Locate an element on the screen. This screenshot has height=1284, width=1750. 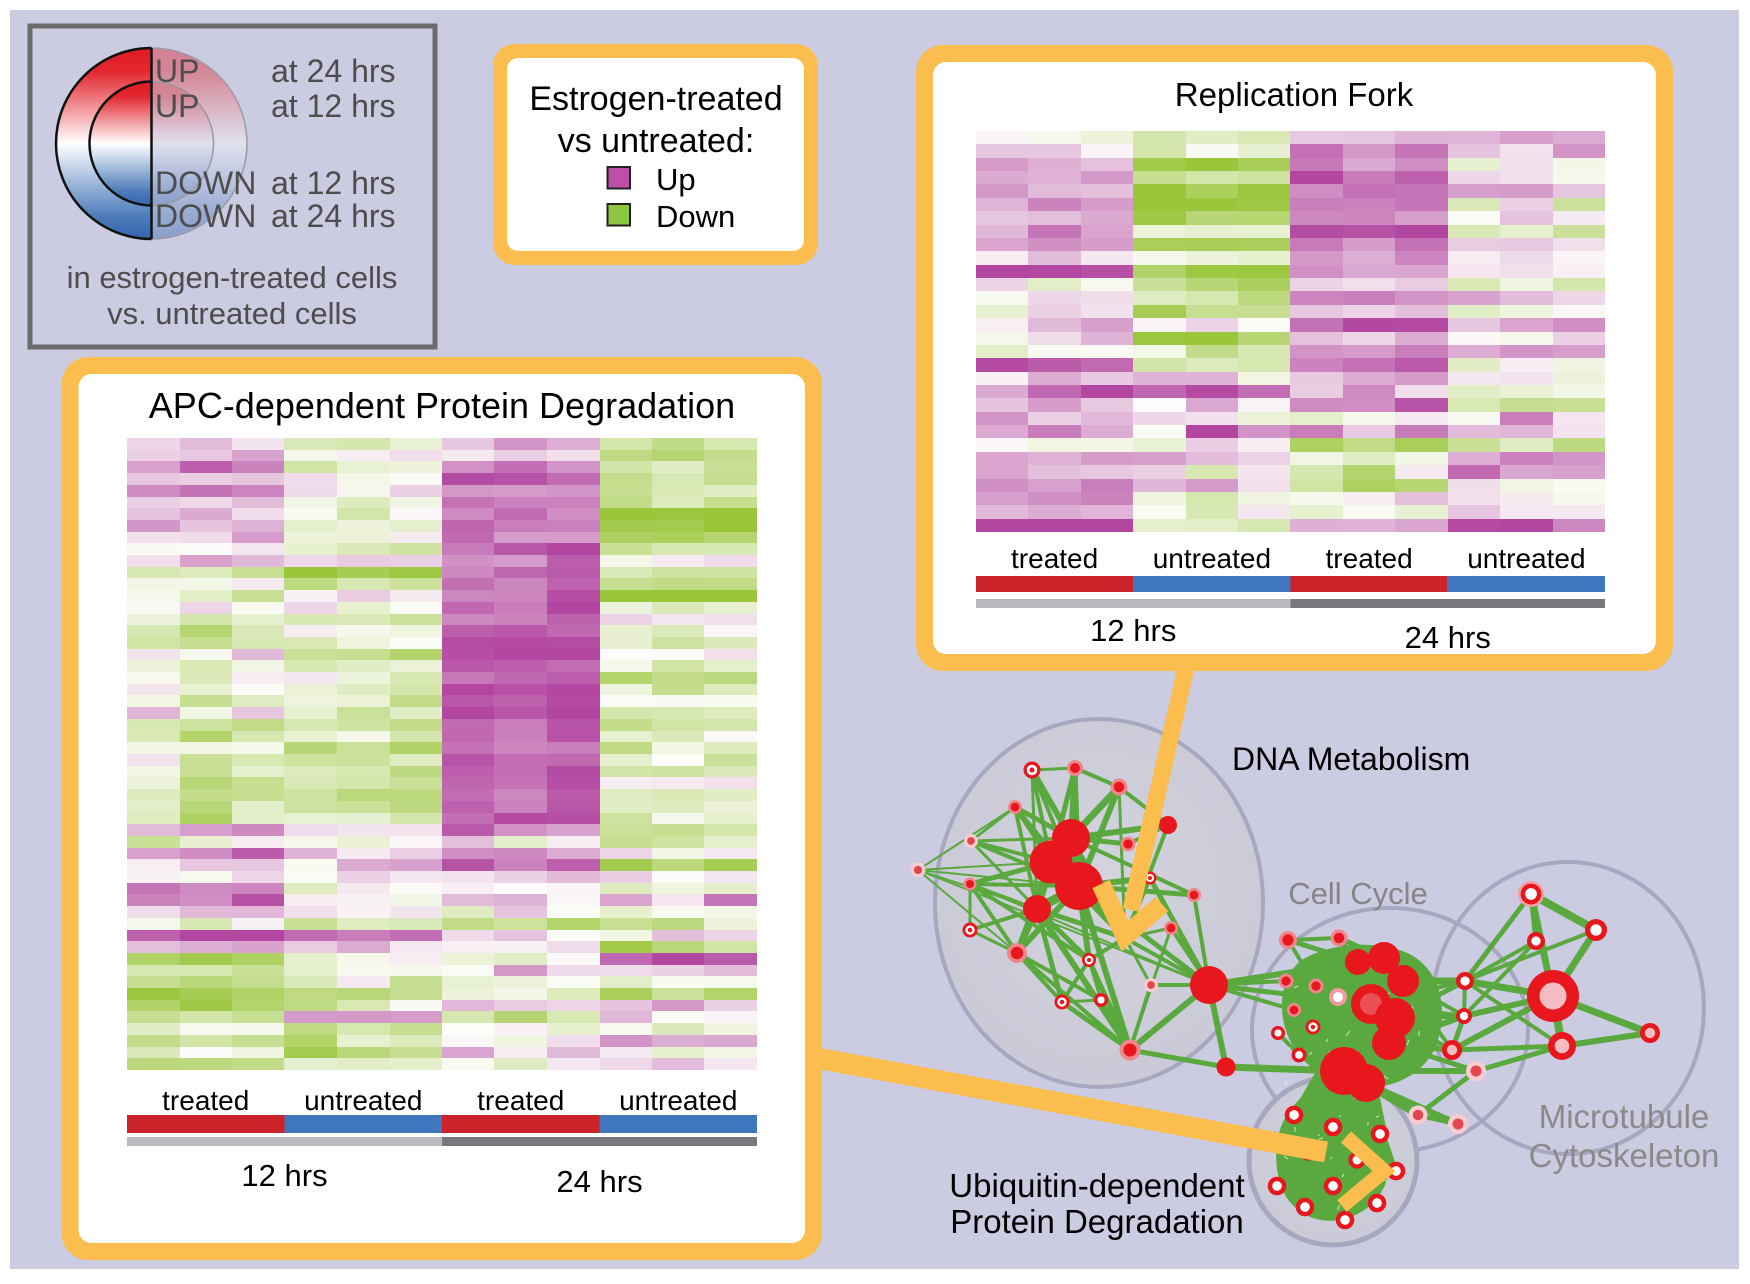
svg-text: vs. untreated cells is located at coordinates (232, 313).